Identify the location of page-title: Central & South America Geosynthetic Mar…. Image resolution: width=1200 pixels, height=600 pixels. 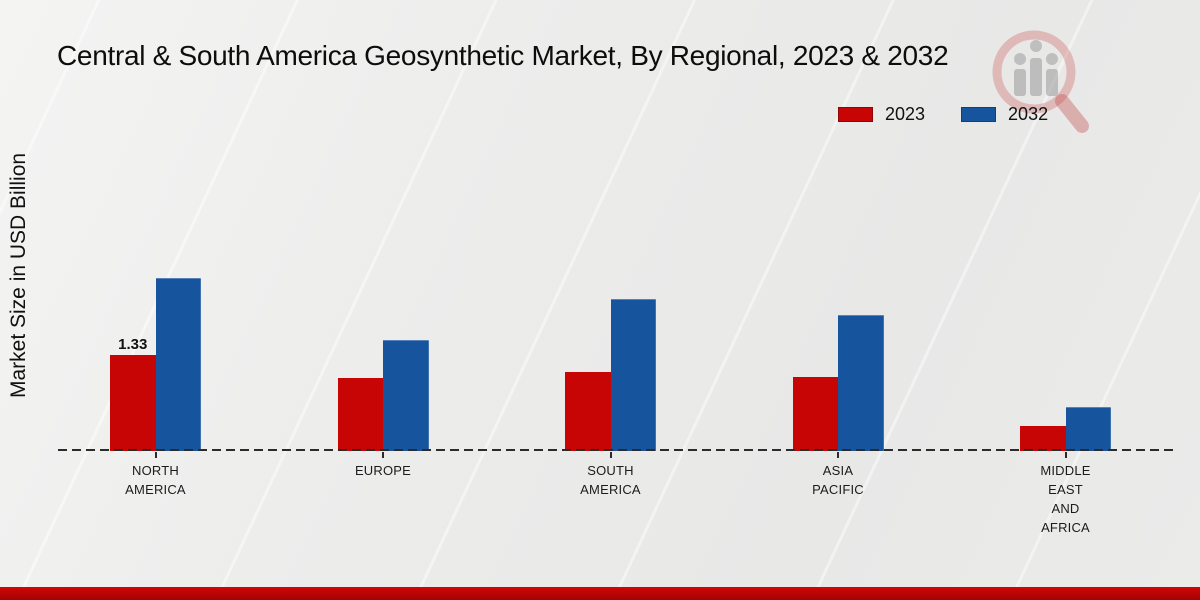
(503, 55).